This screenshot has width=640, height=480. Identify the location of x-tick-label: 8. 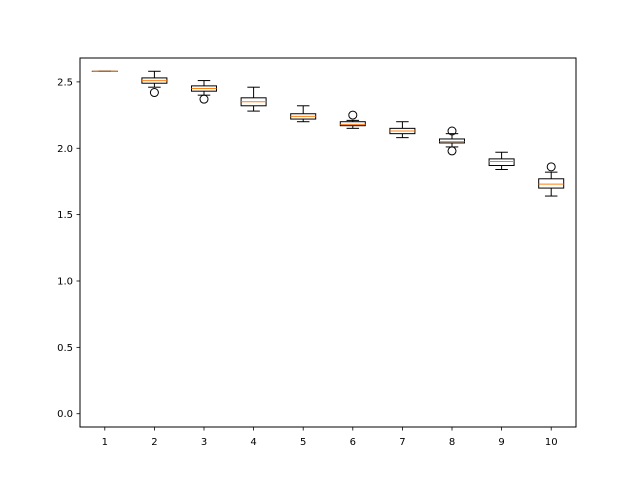
(452, 442).